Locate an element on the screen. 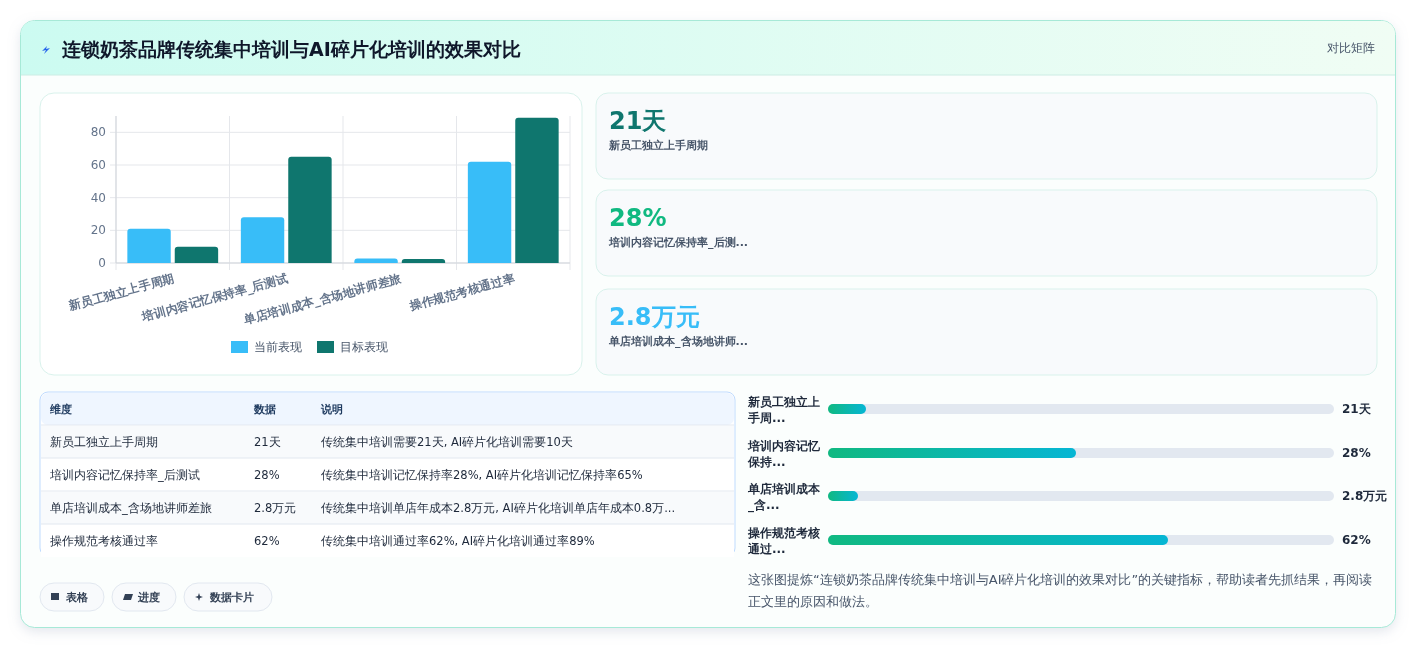  text: 对比矩阵 is located at coordinates (1351, 48).